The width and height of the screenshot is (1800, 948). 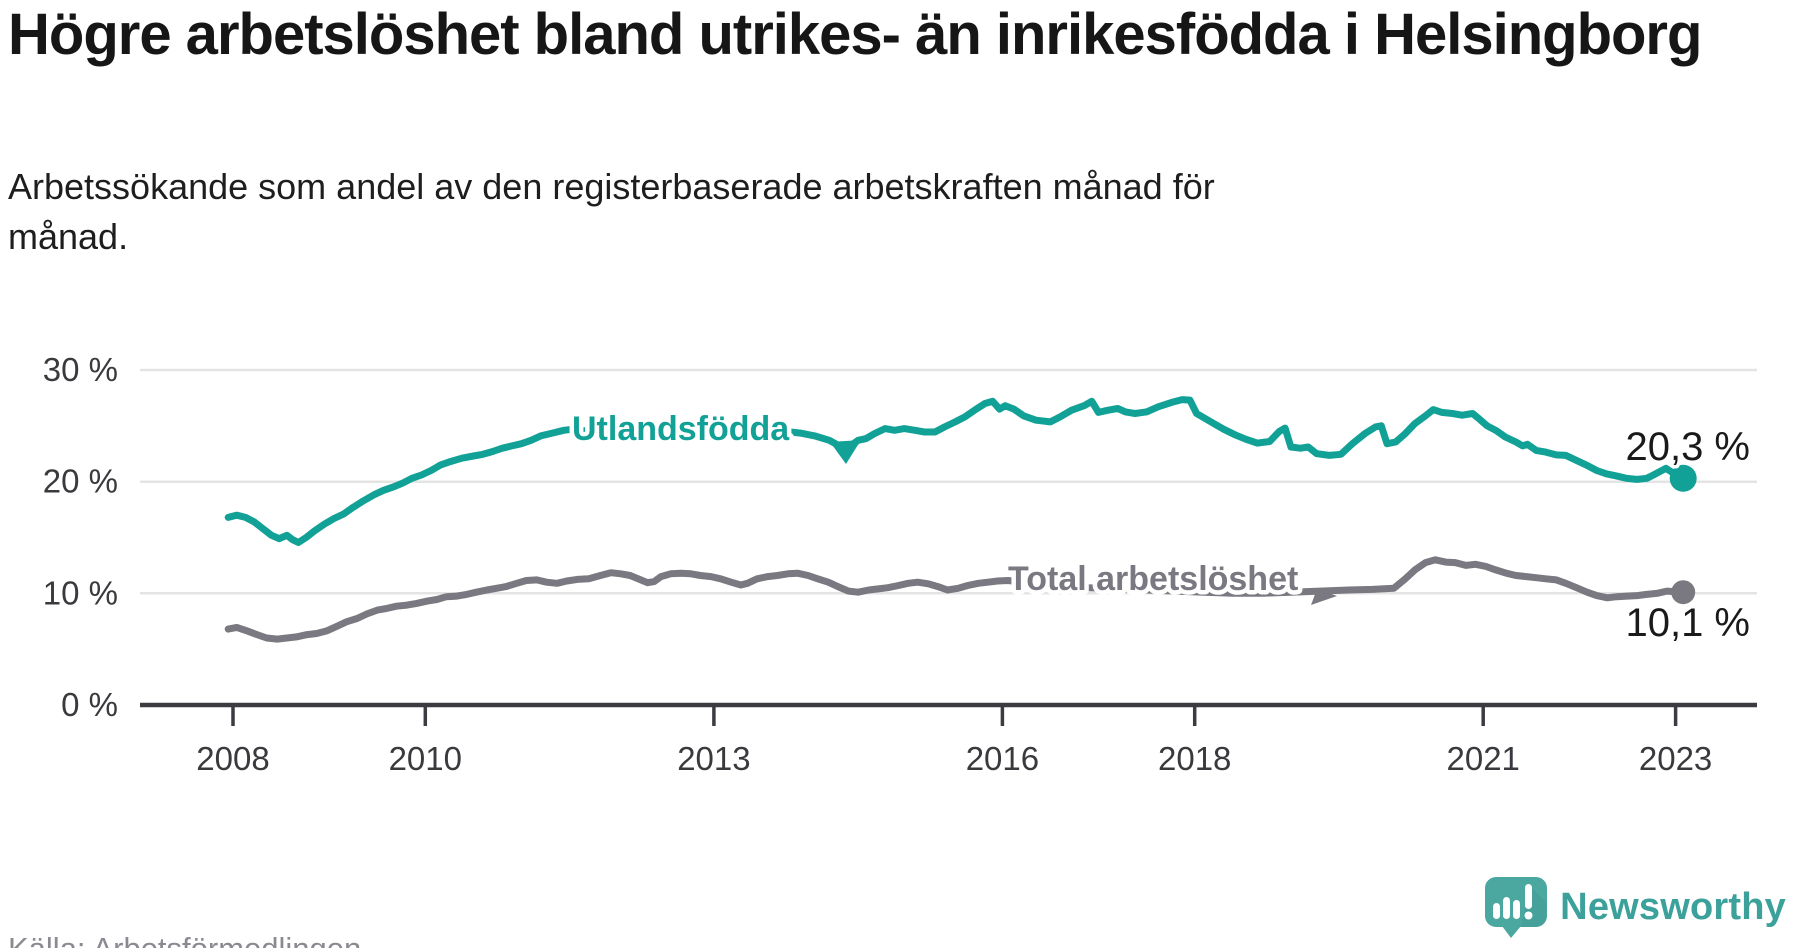 What do you see at coordinates (713, 758) in the screenshot?
I see `x-tick-label-2013: 2013` at bounding box center [713, 758].